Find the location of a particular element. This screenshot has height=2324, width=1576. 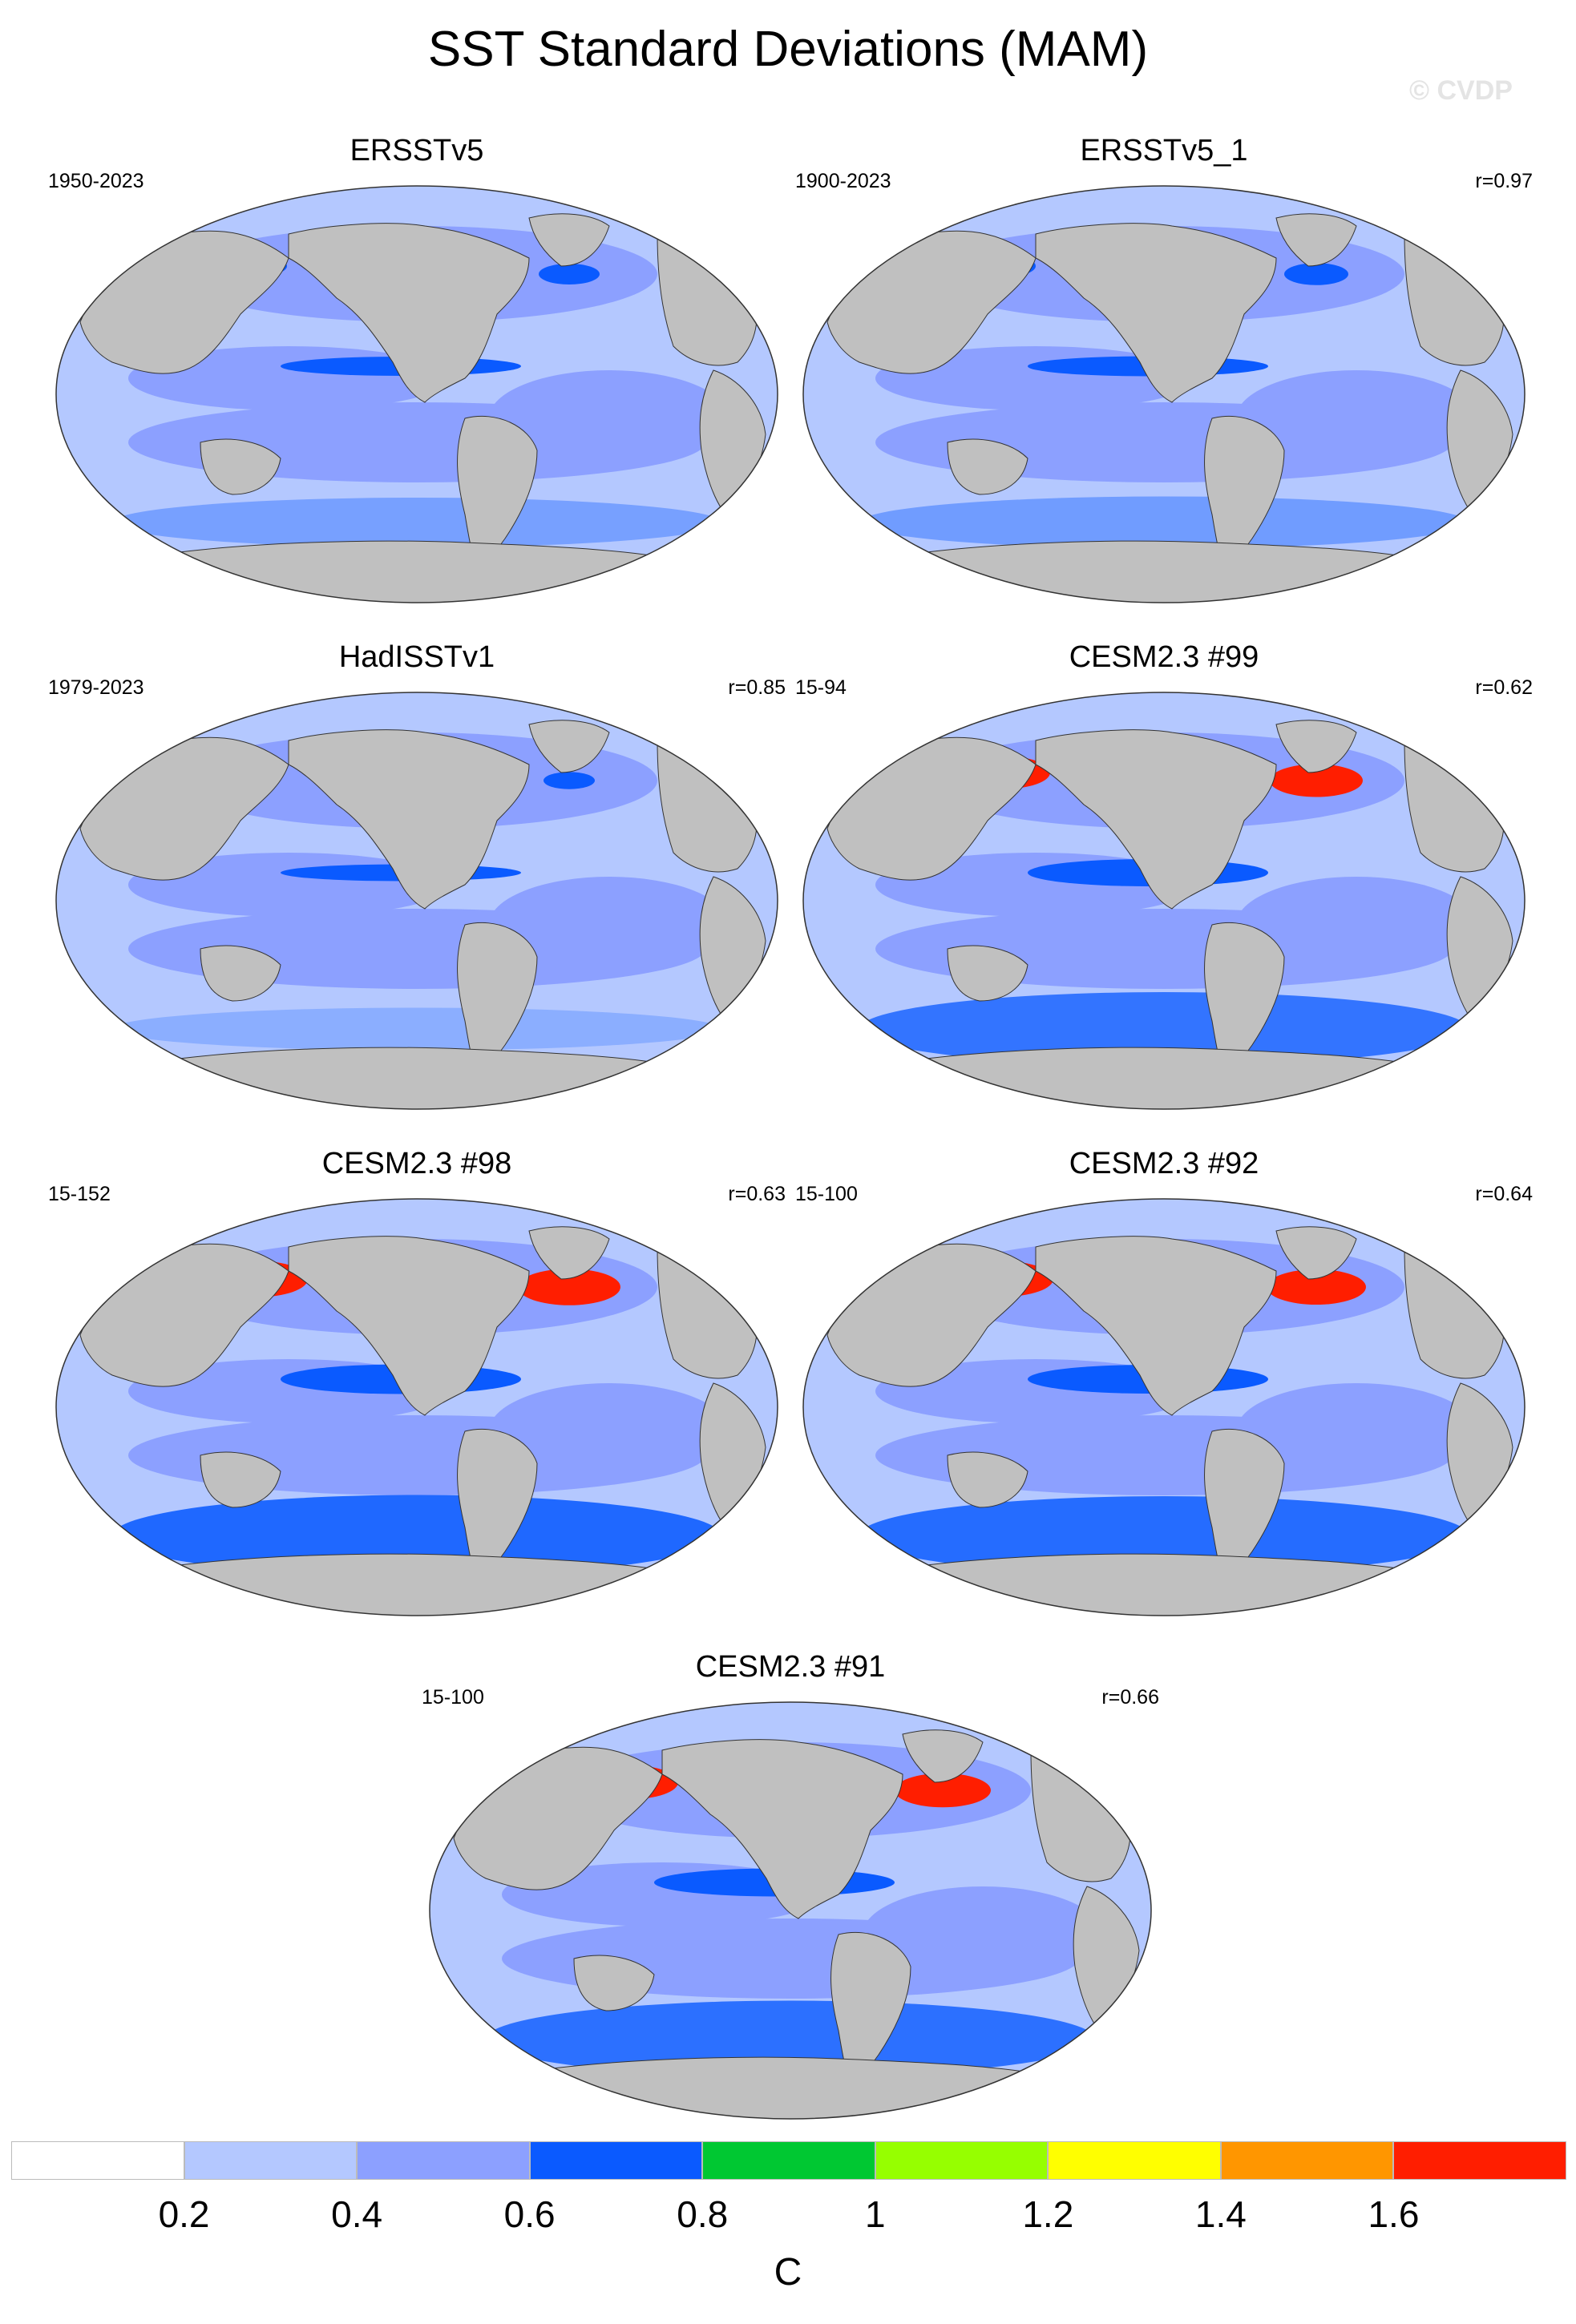

colorbar-tick-label: 1.4 is located at coordinates (1220, 2214).